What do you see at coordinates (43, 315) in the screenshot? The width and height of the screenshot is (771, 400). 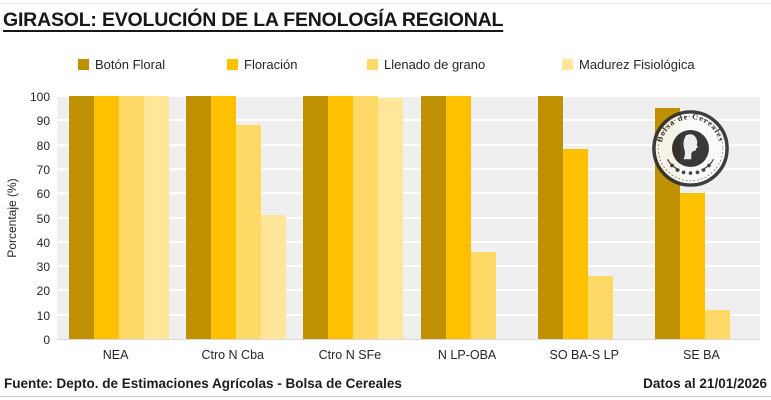 I see `y-tick-label: 10` at bounding box center [43, 315].